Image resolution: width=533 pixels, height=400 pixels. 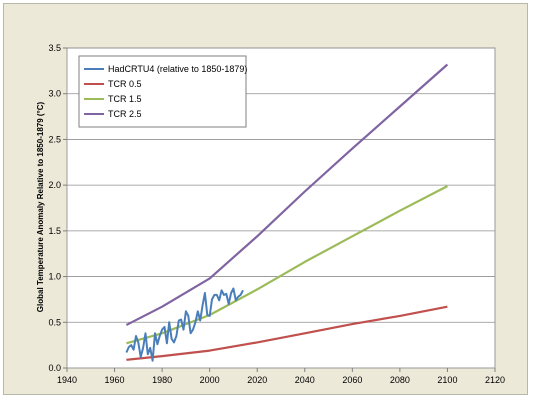 What do you see at coordinates (54, 231) in the screenshot?
I see `y-tick-label-3: 1.5` at bounding box center [54, 231].